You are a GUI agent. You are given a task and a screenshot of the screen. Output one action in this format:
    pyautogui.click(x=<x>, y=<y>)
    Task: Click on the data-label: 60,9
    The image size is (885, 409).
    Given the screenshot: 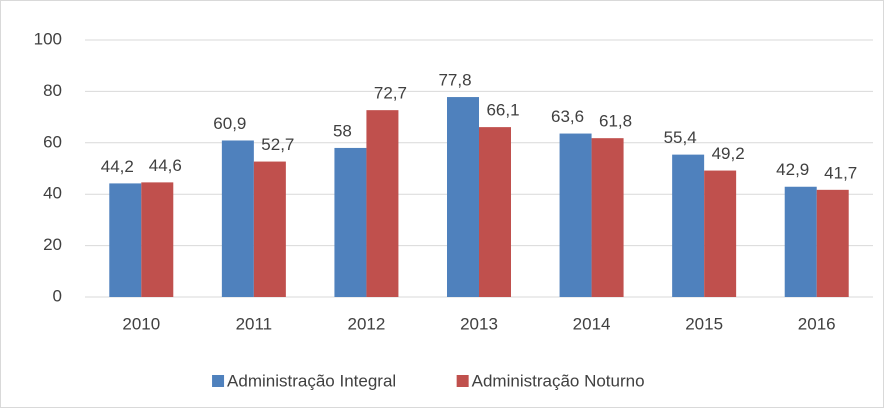 What is the action you would take?
    pyautogui.click(x=229, y=123)
    